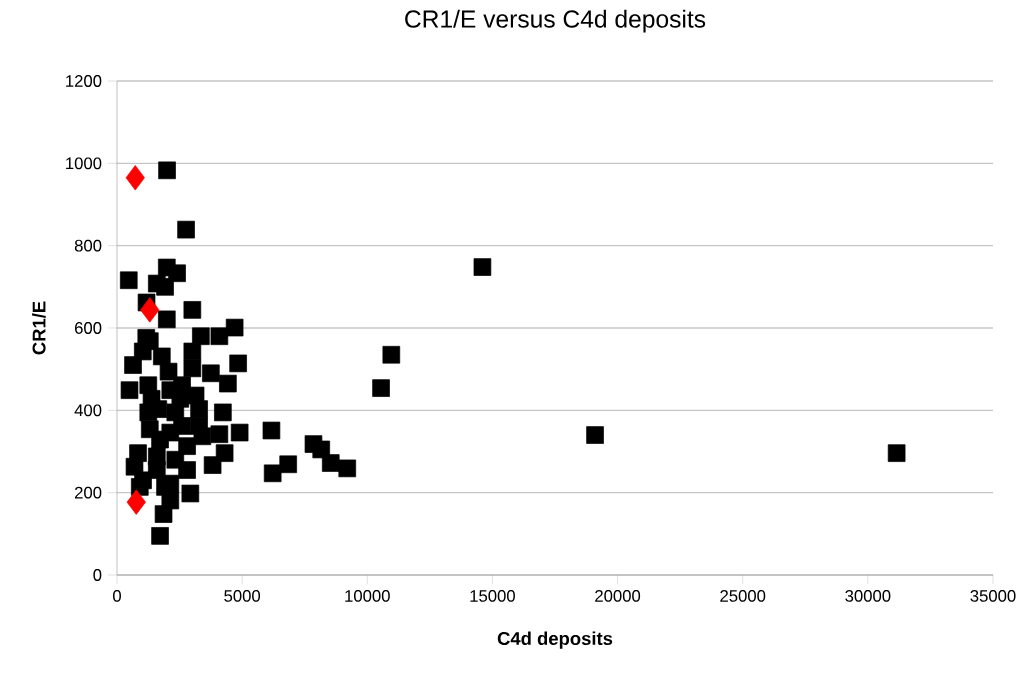 The image size is (1032, 681). I want to click on x-tick-label: 0, so click(117, 596).